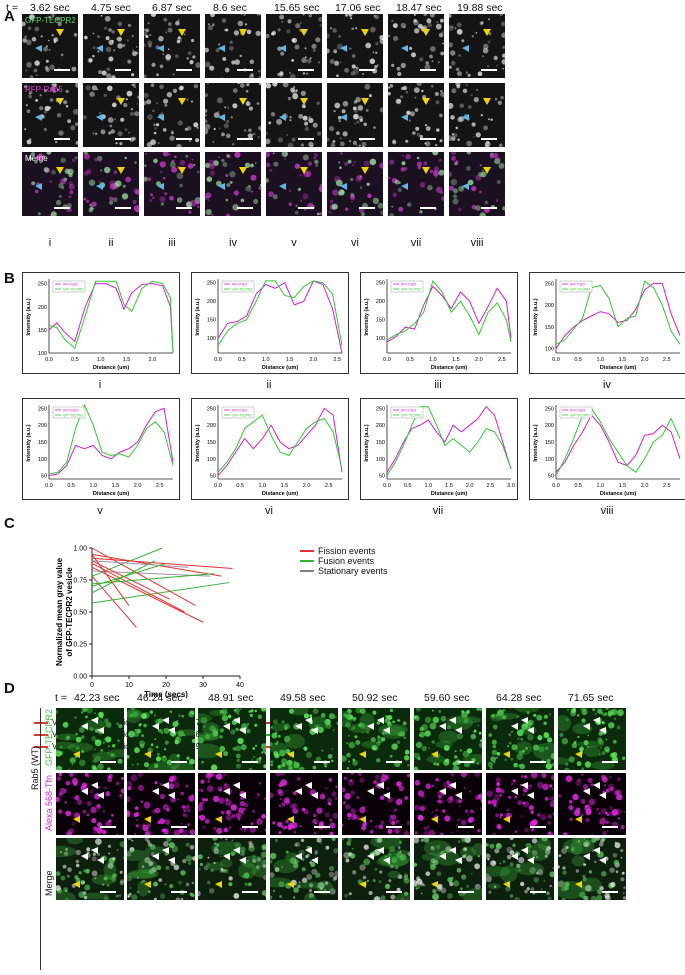 The height and width of the screenshot is (975, 685). Describe the element at coordinates (166, 694) in the screenshot. I see `x-axis-label: Time (secs)` at that location.